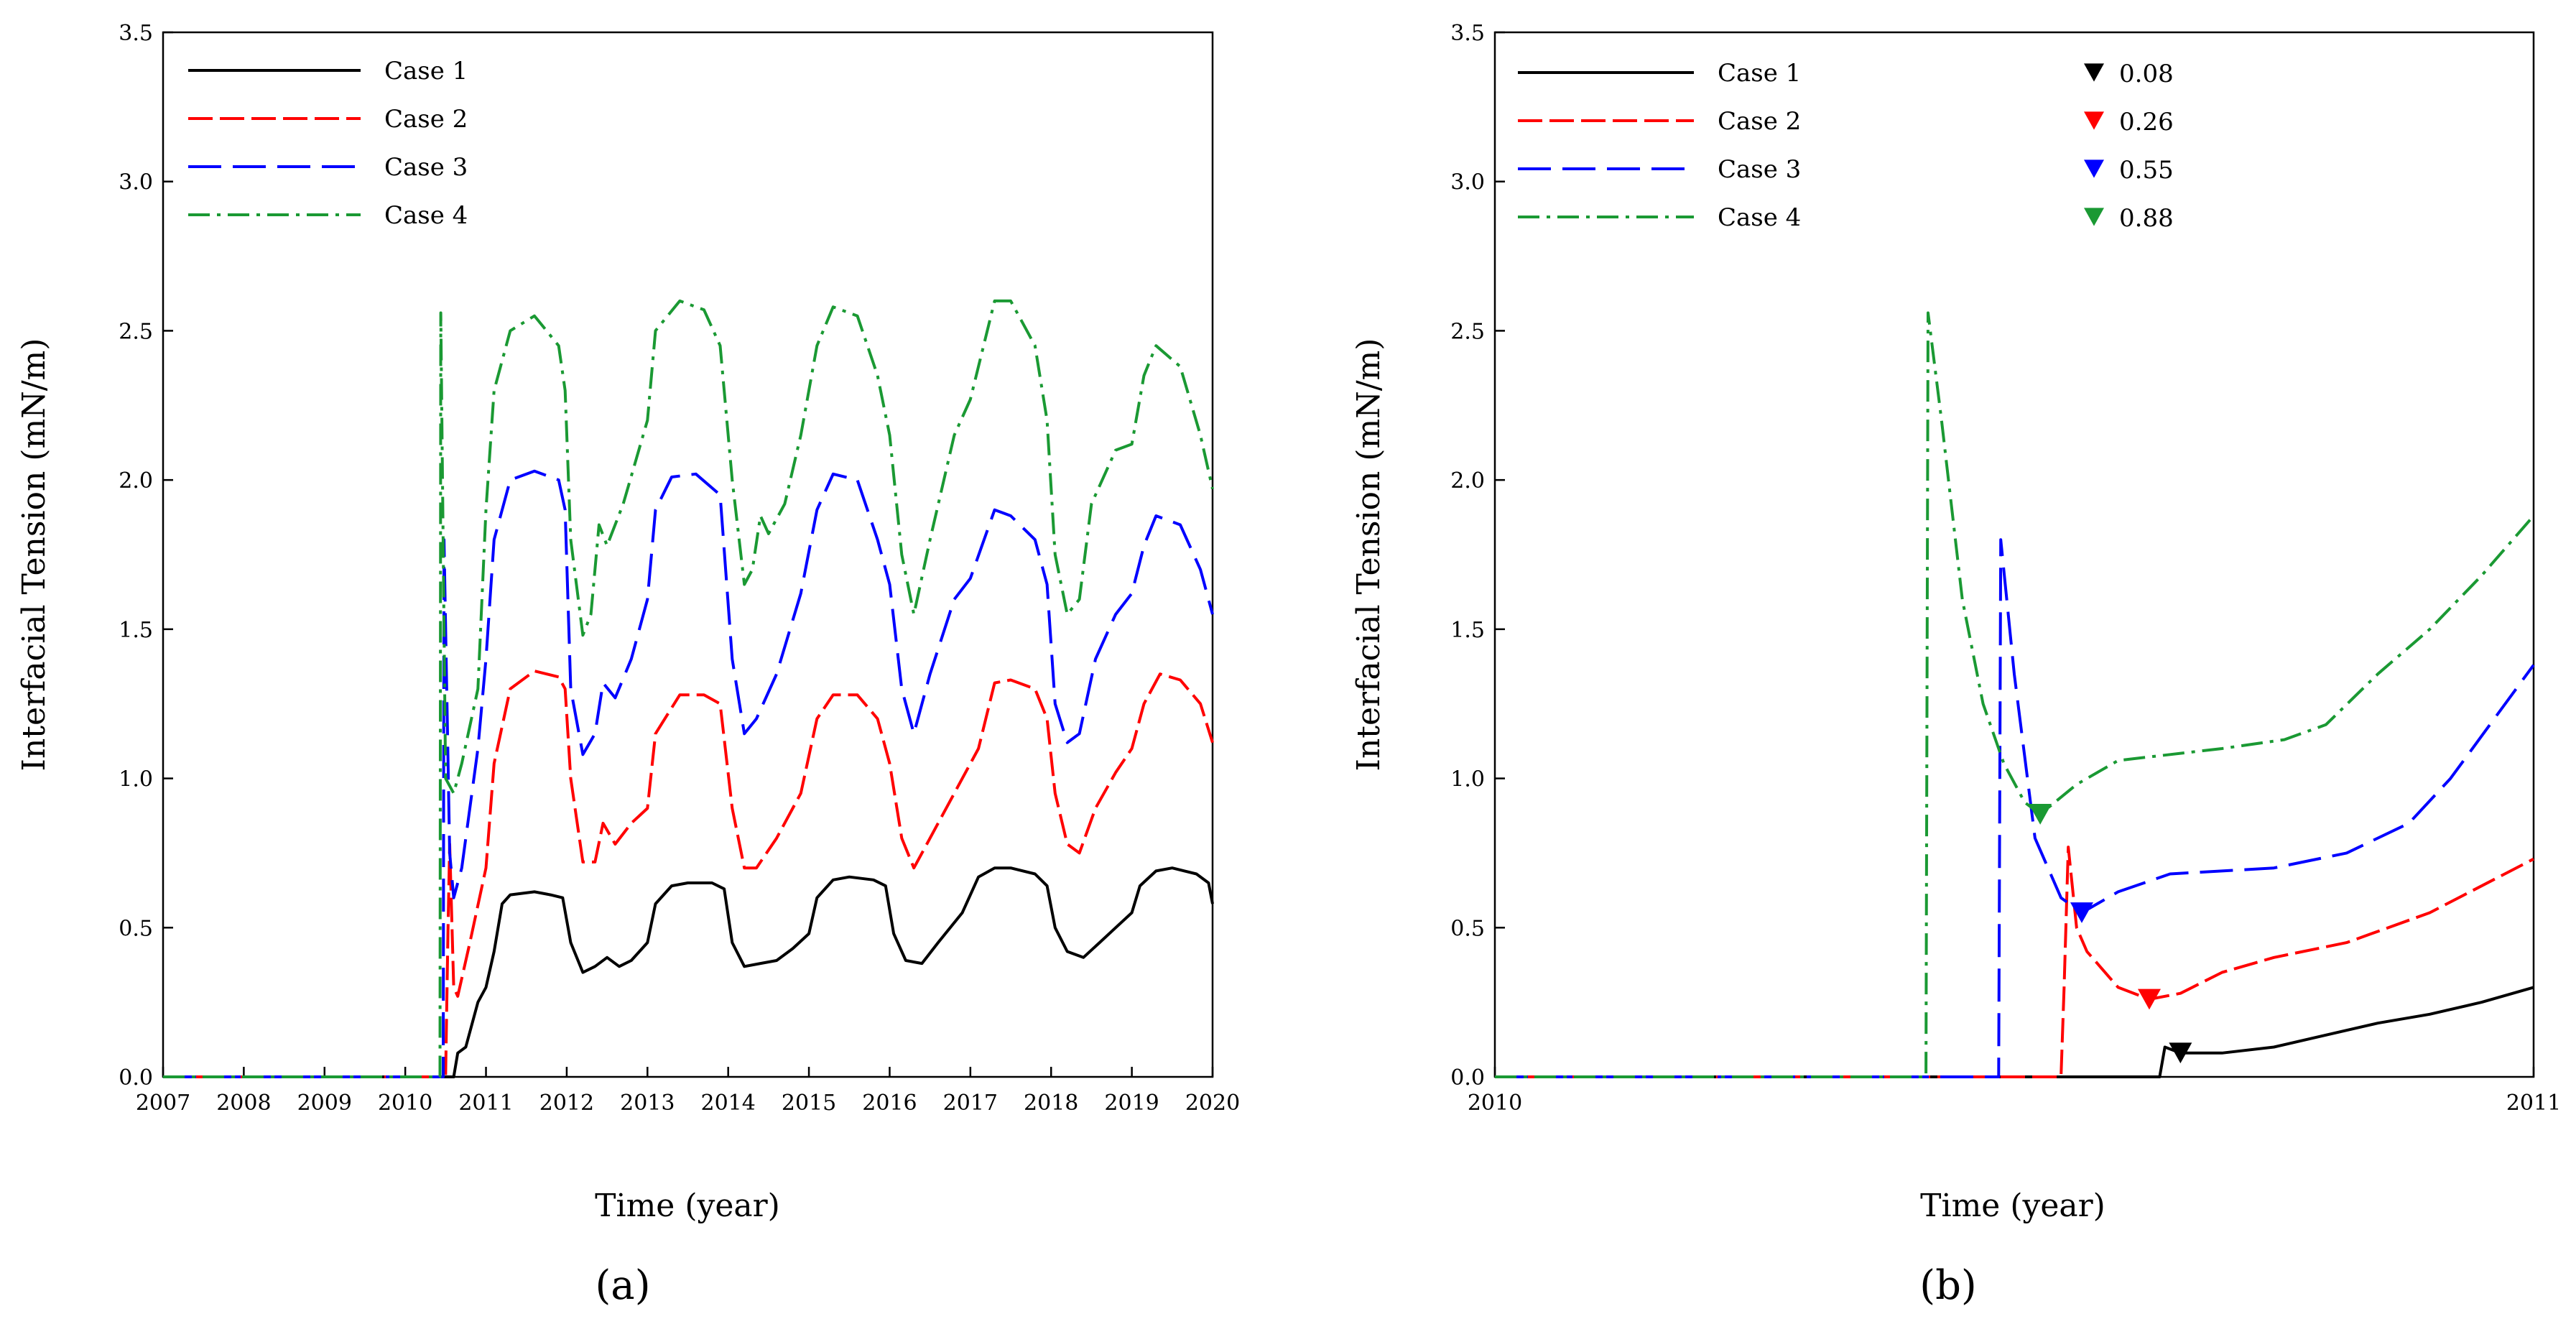 Image resolution: width=2576 pixels, height=1324 pixels. I want to click on marker-legend-label: 0.55, so click(2146, 170).